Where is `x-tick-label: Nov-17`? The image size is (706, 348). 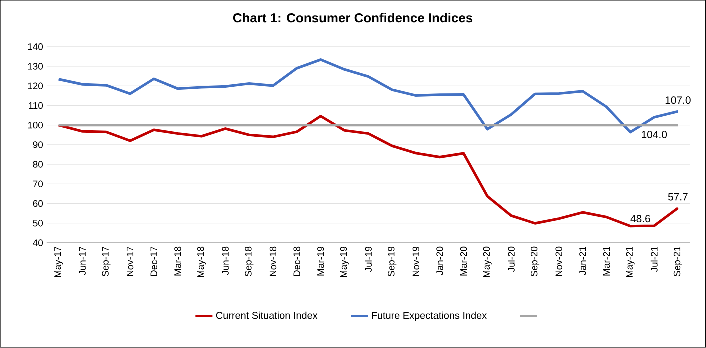
x-tick-label: Nov-17 is located at coordinates (130, 261).